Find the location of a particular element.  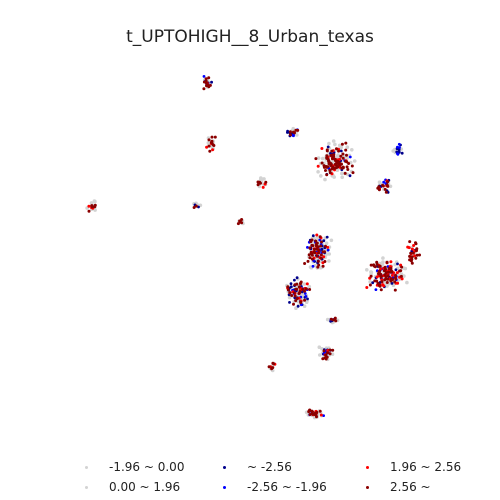

legend-label: -1.96 ~ 0.00 is located at coordinates (147, 467).